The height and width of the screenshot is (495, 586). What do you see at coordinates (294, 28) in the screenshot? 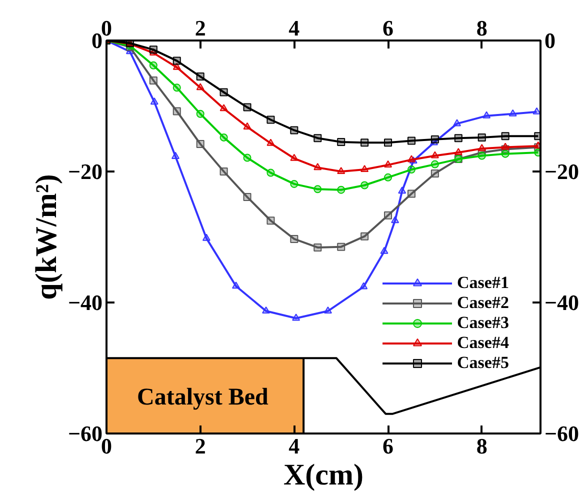
I see `x-tick-label: 4` at bounding box center [294, 28].